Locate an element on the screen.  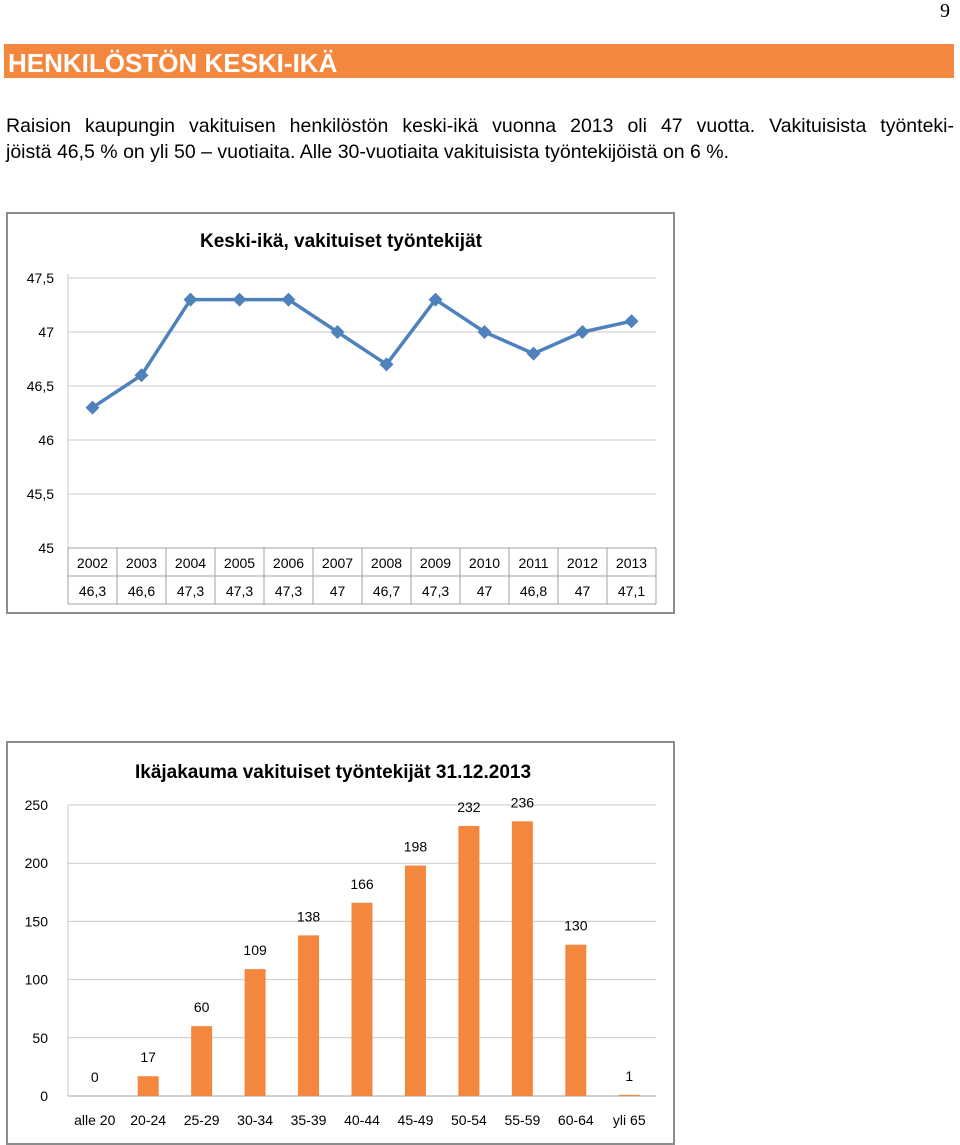
line-chart-gridlines is located at coordinates (361, 411).